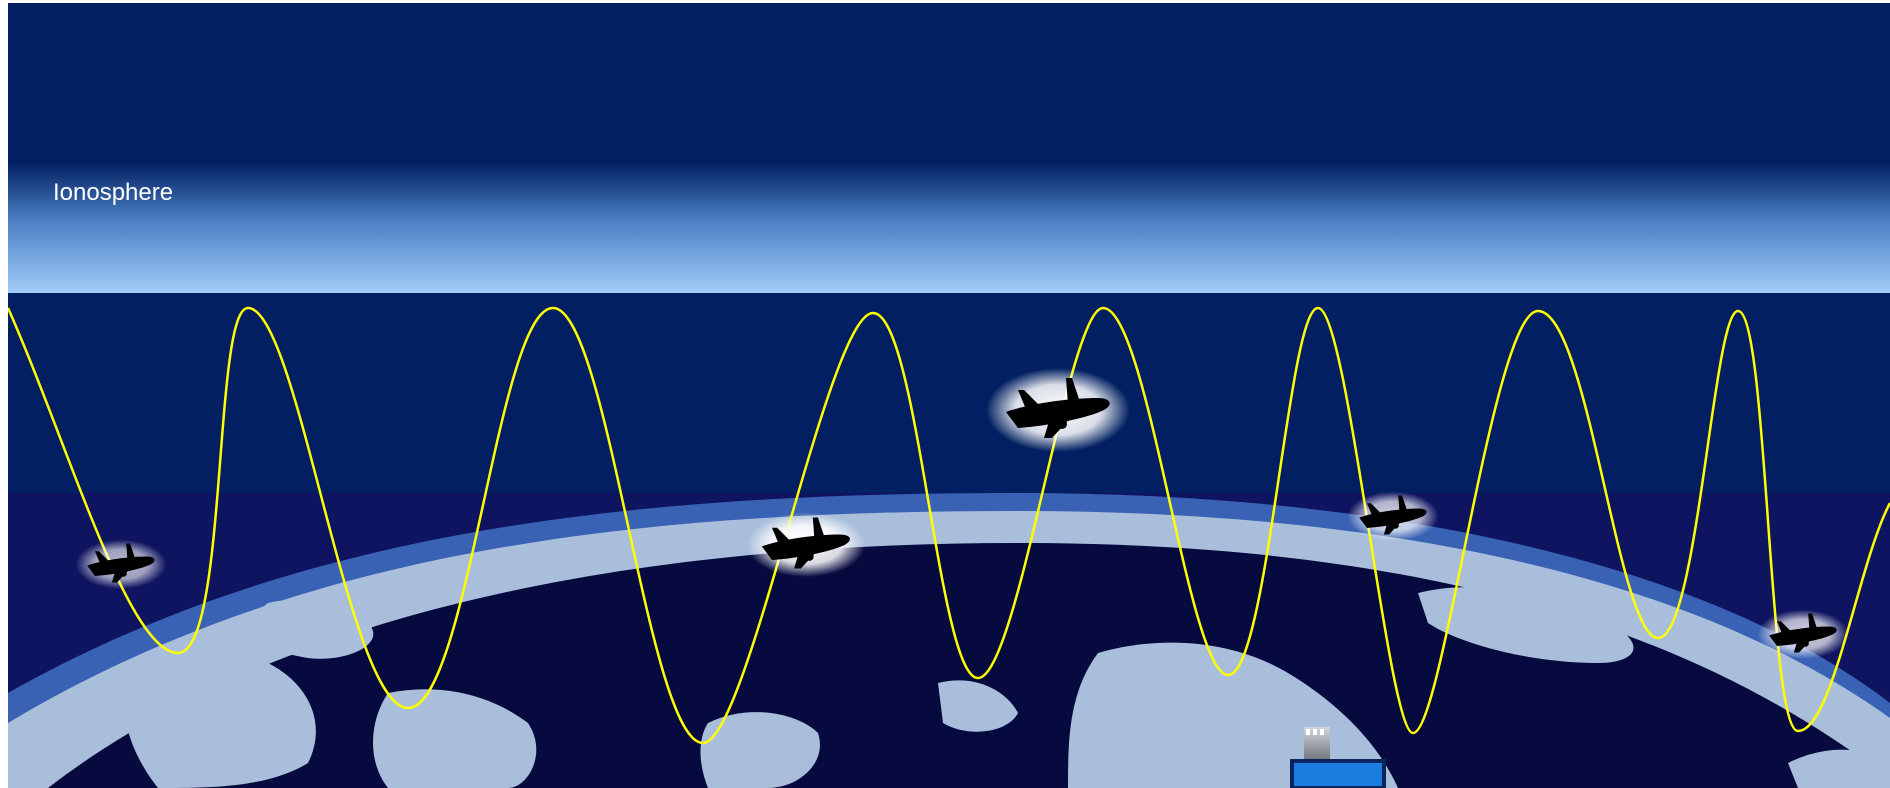 This screenshot has width=1890, height=788. I want to click on ground-station-icon, so click(1338, 757).